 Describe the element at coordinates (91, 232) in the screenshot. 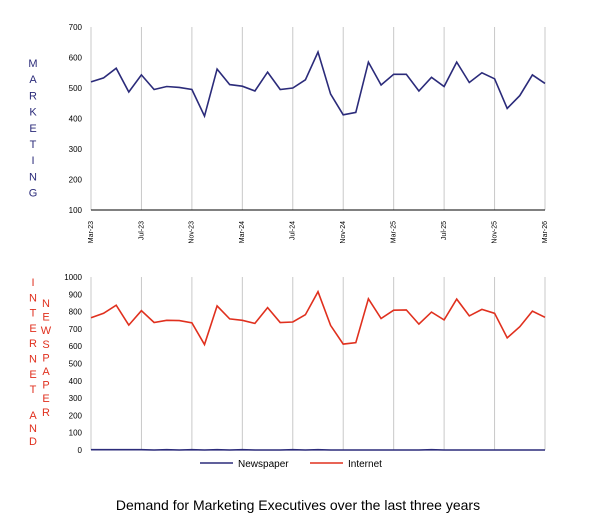

I see `x-tick-label-mar-23: Mar-23` at that location.